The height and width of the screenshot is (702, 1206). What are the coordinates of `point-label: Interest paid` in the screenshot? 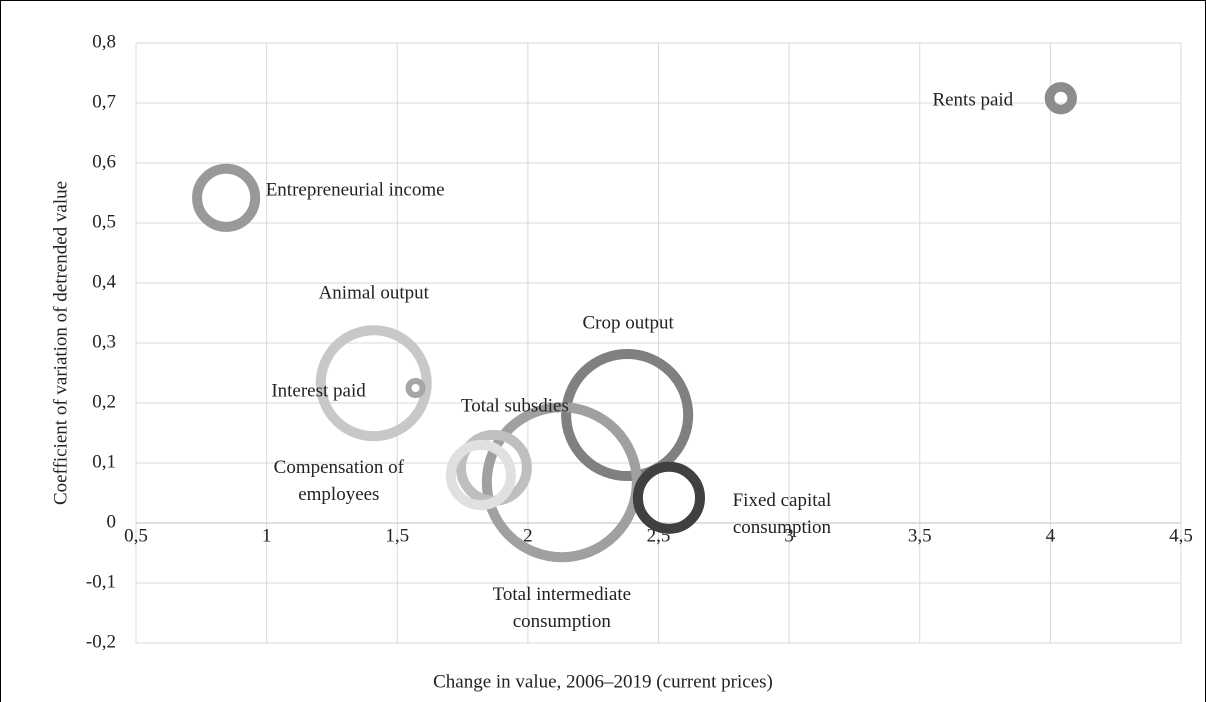 It's located at (318, 391).